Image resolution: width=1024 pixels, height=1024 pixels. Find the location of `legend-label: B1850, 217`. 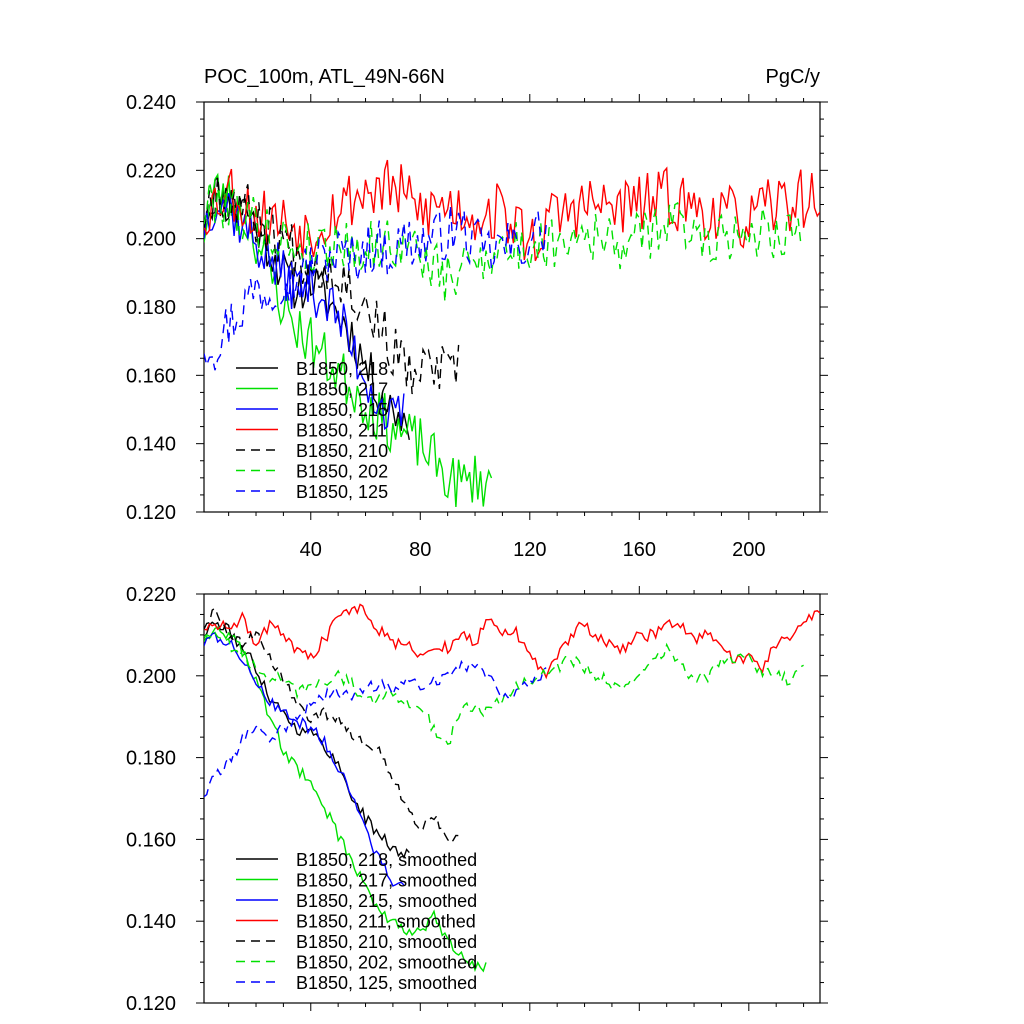

legend-label: B1850, 217 is located at coordinates (342, 390).